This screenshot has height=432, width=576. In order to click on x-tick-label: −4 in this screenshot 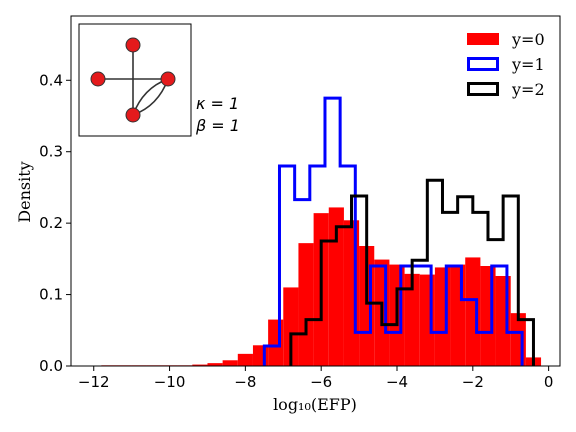, I will do `click(397, 382)`.